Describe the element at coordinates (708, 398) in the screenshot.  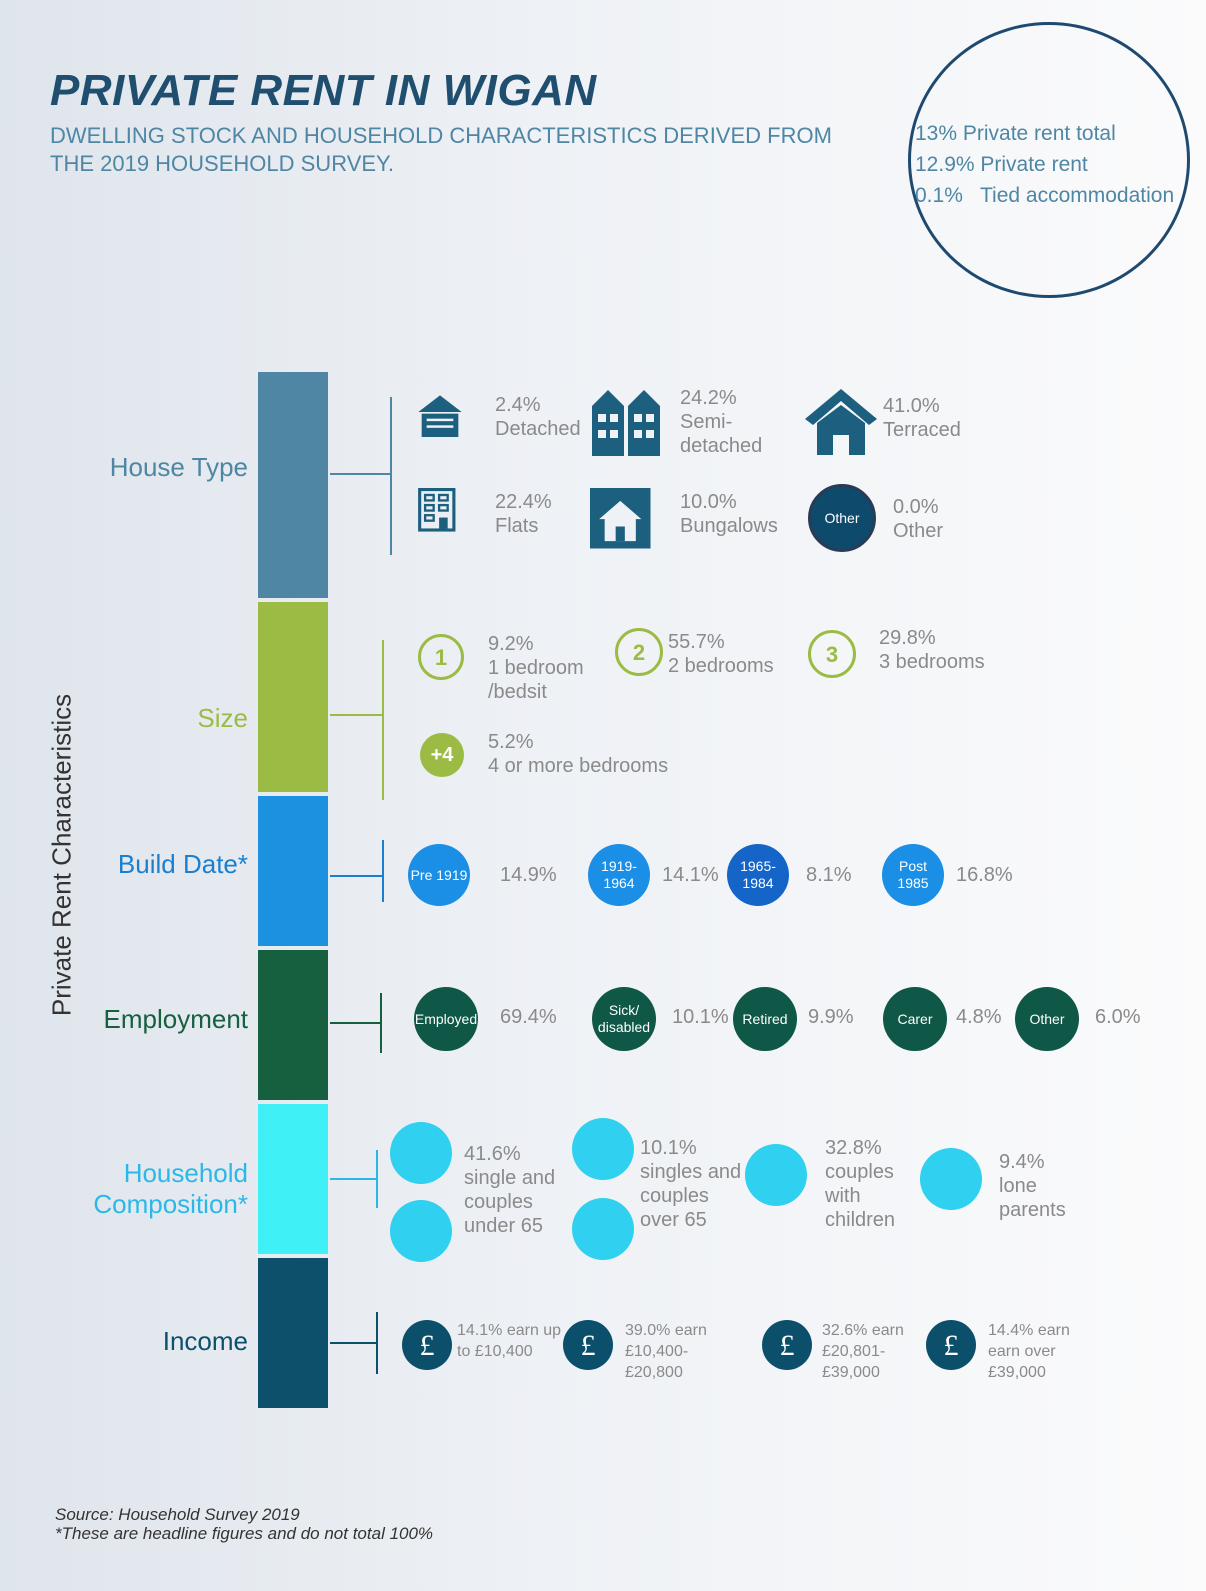
I see `item-value: 24.2%` at that location.